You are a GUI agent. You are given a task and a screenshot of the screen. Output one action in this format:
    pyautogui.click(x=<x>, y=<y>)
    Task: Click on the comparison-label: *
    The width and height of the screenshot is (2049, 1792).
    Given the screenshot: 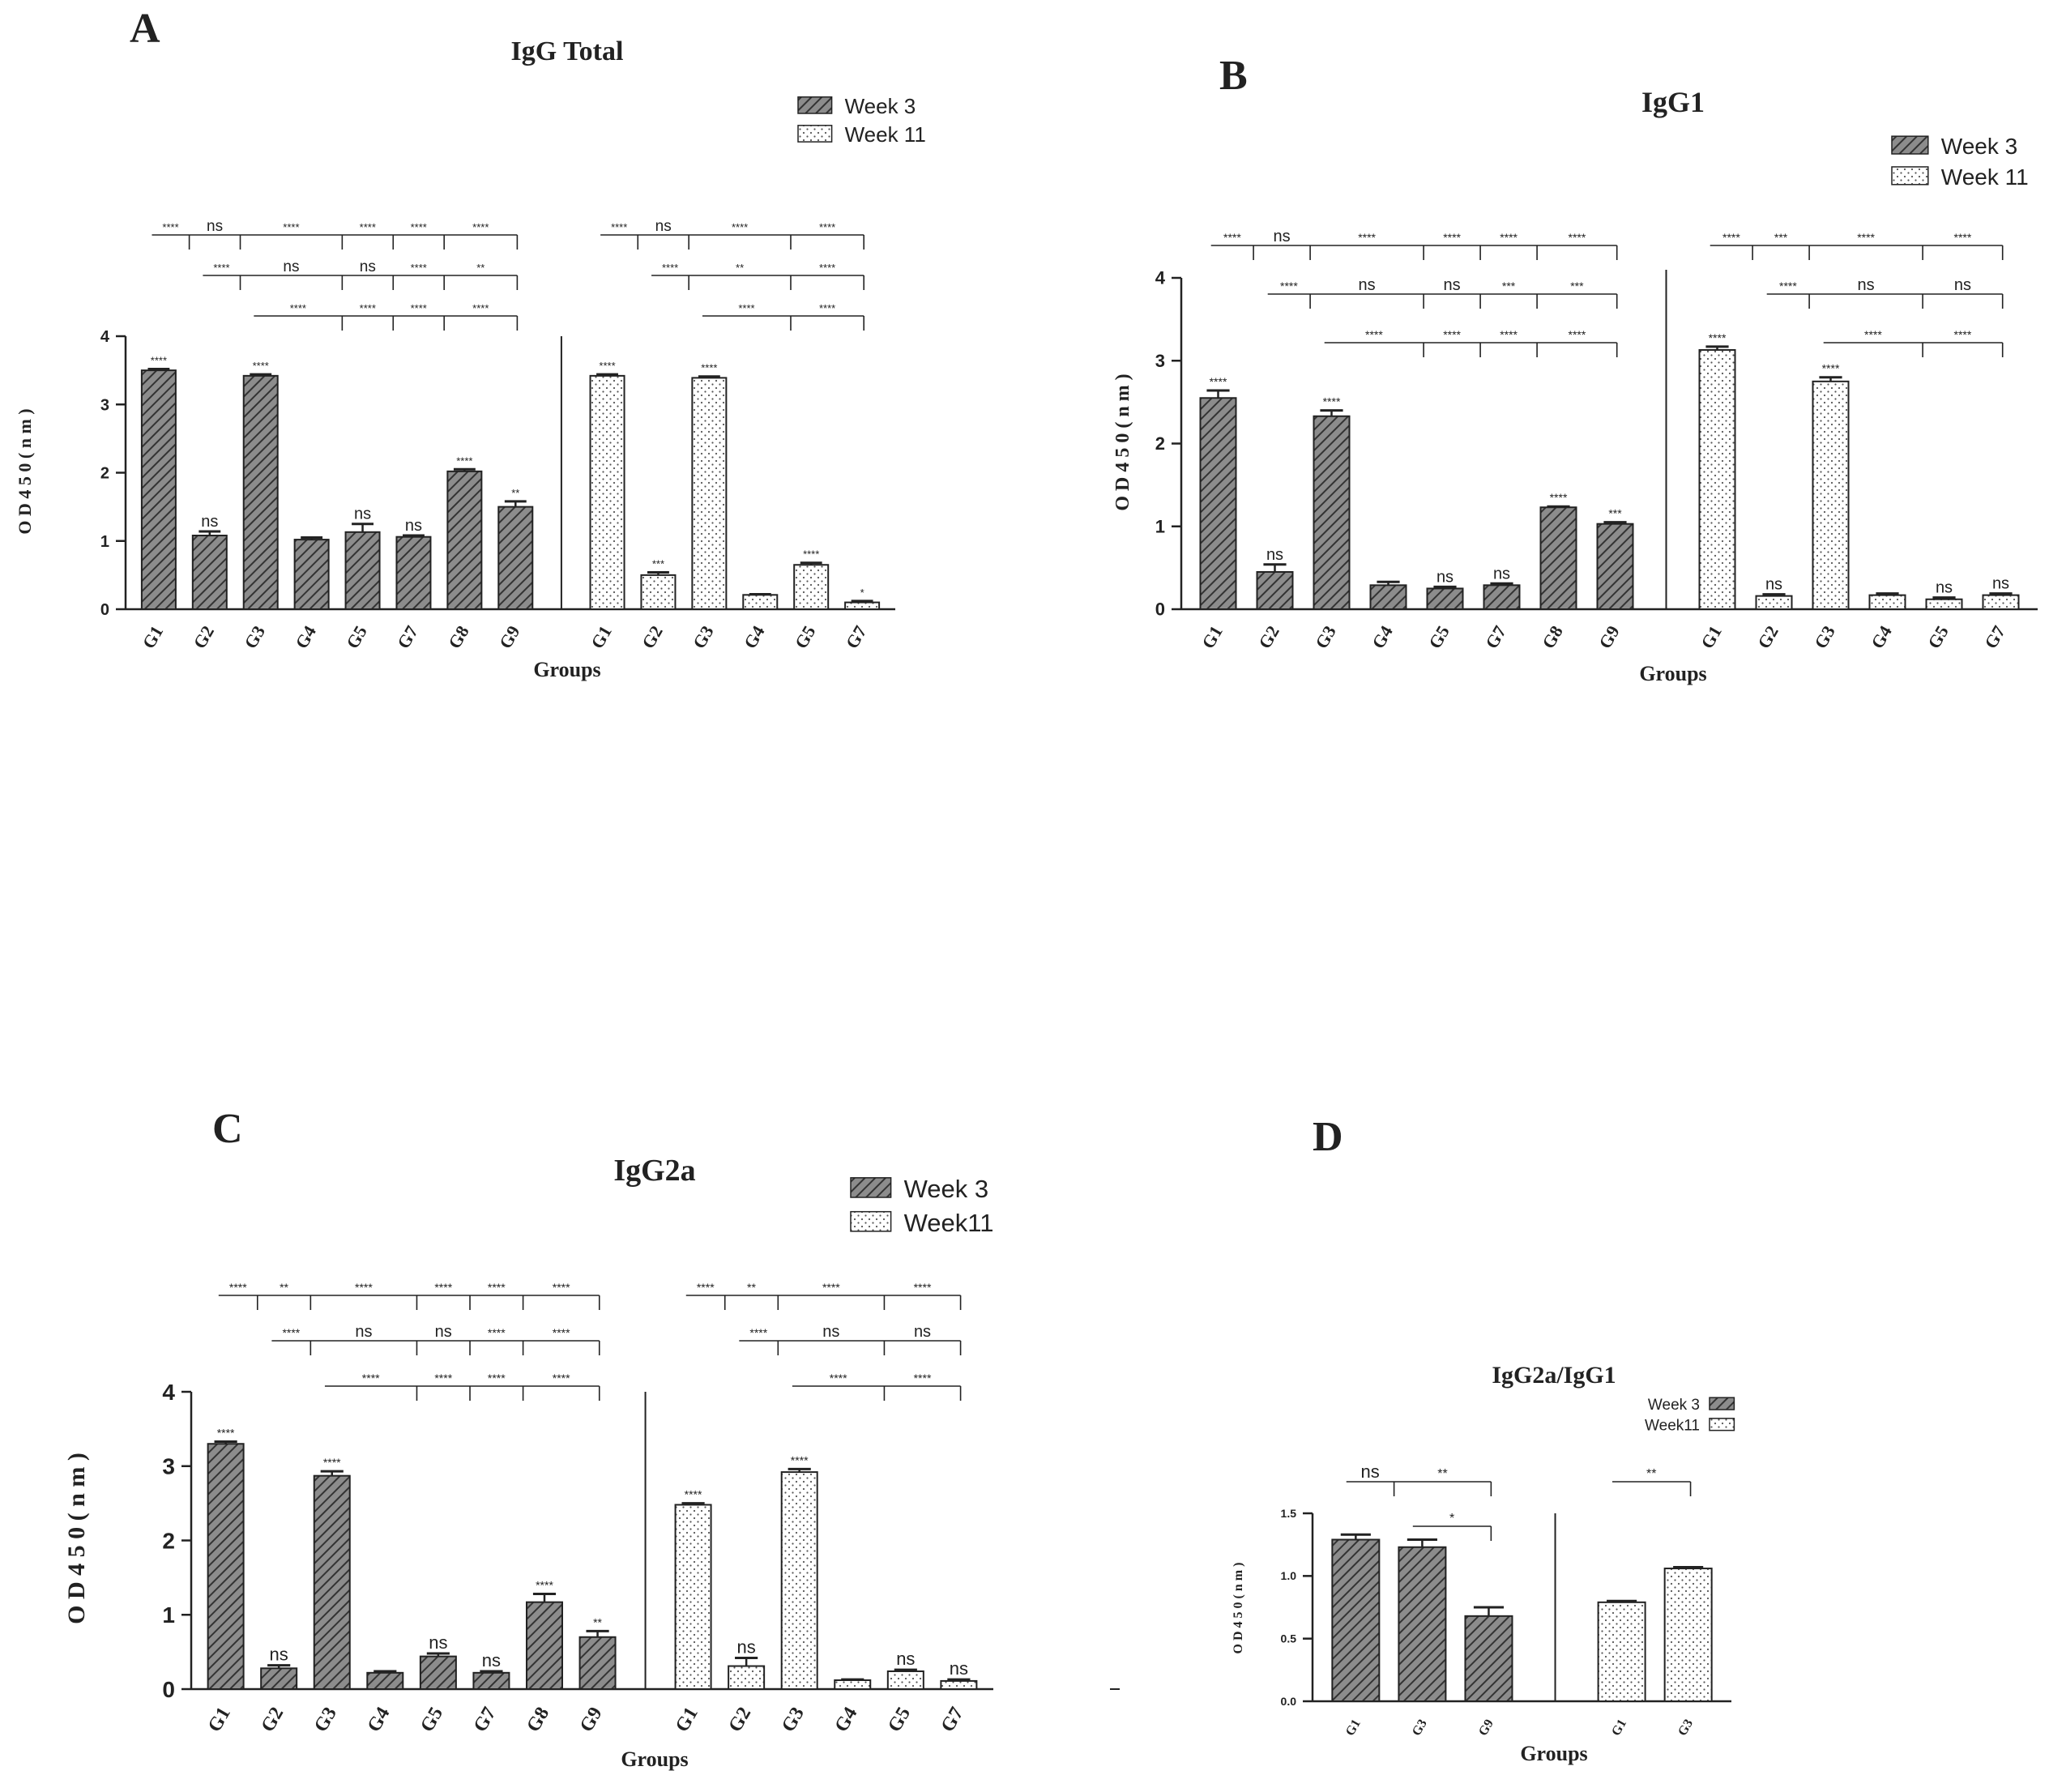 What is the action you would take?
    pyautogui.click(x=1451, y=1518)
    